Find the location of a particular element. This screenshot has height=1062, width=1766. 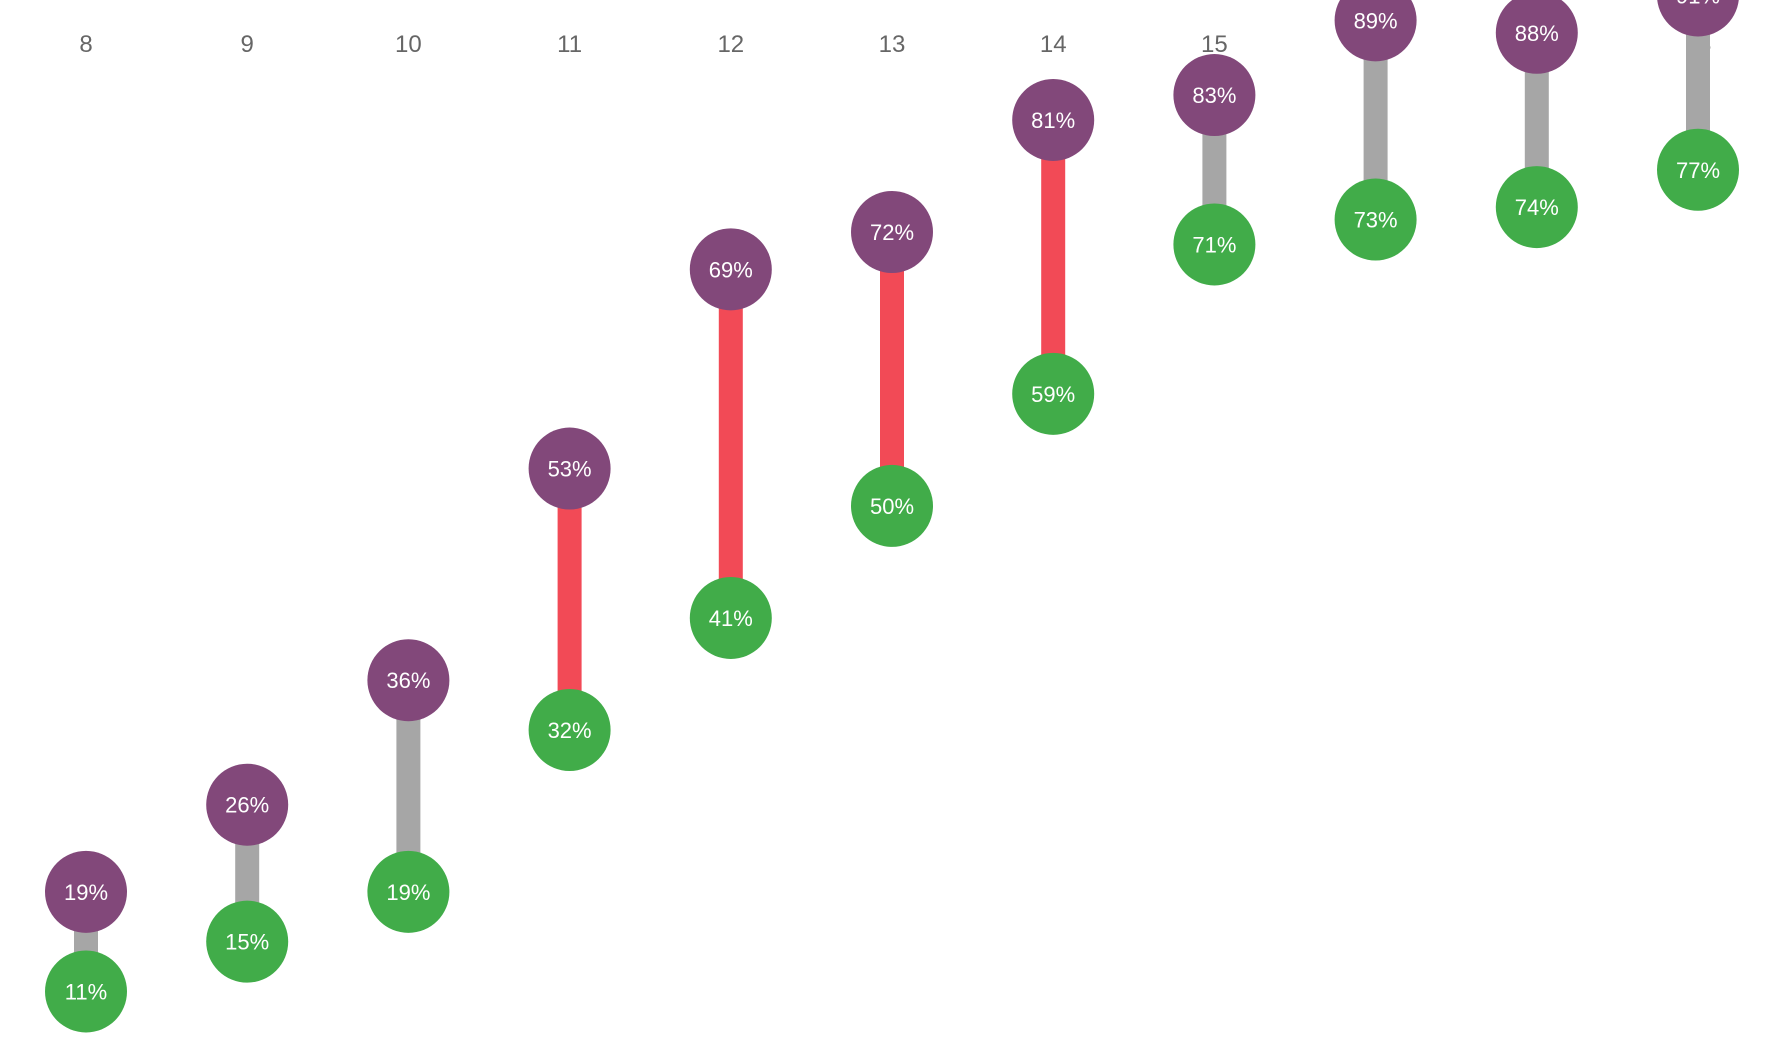

x-tick-label: 9 is located at coordinates (247, 44).